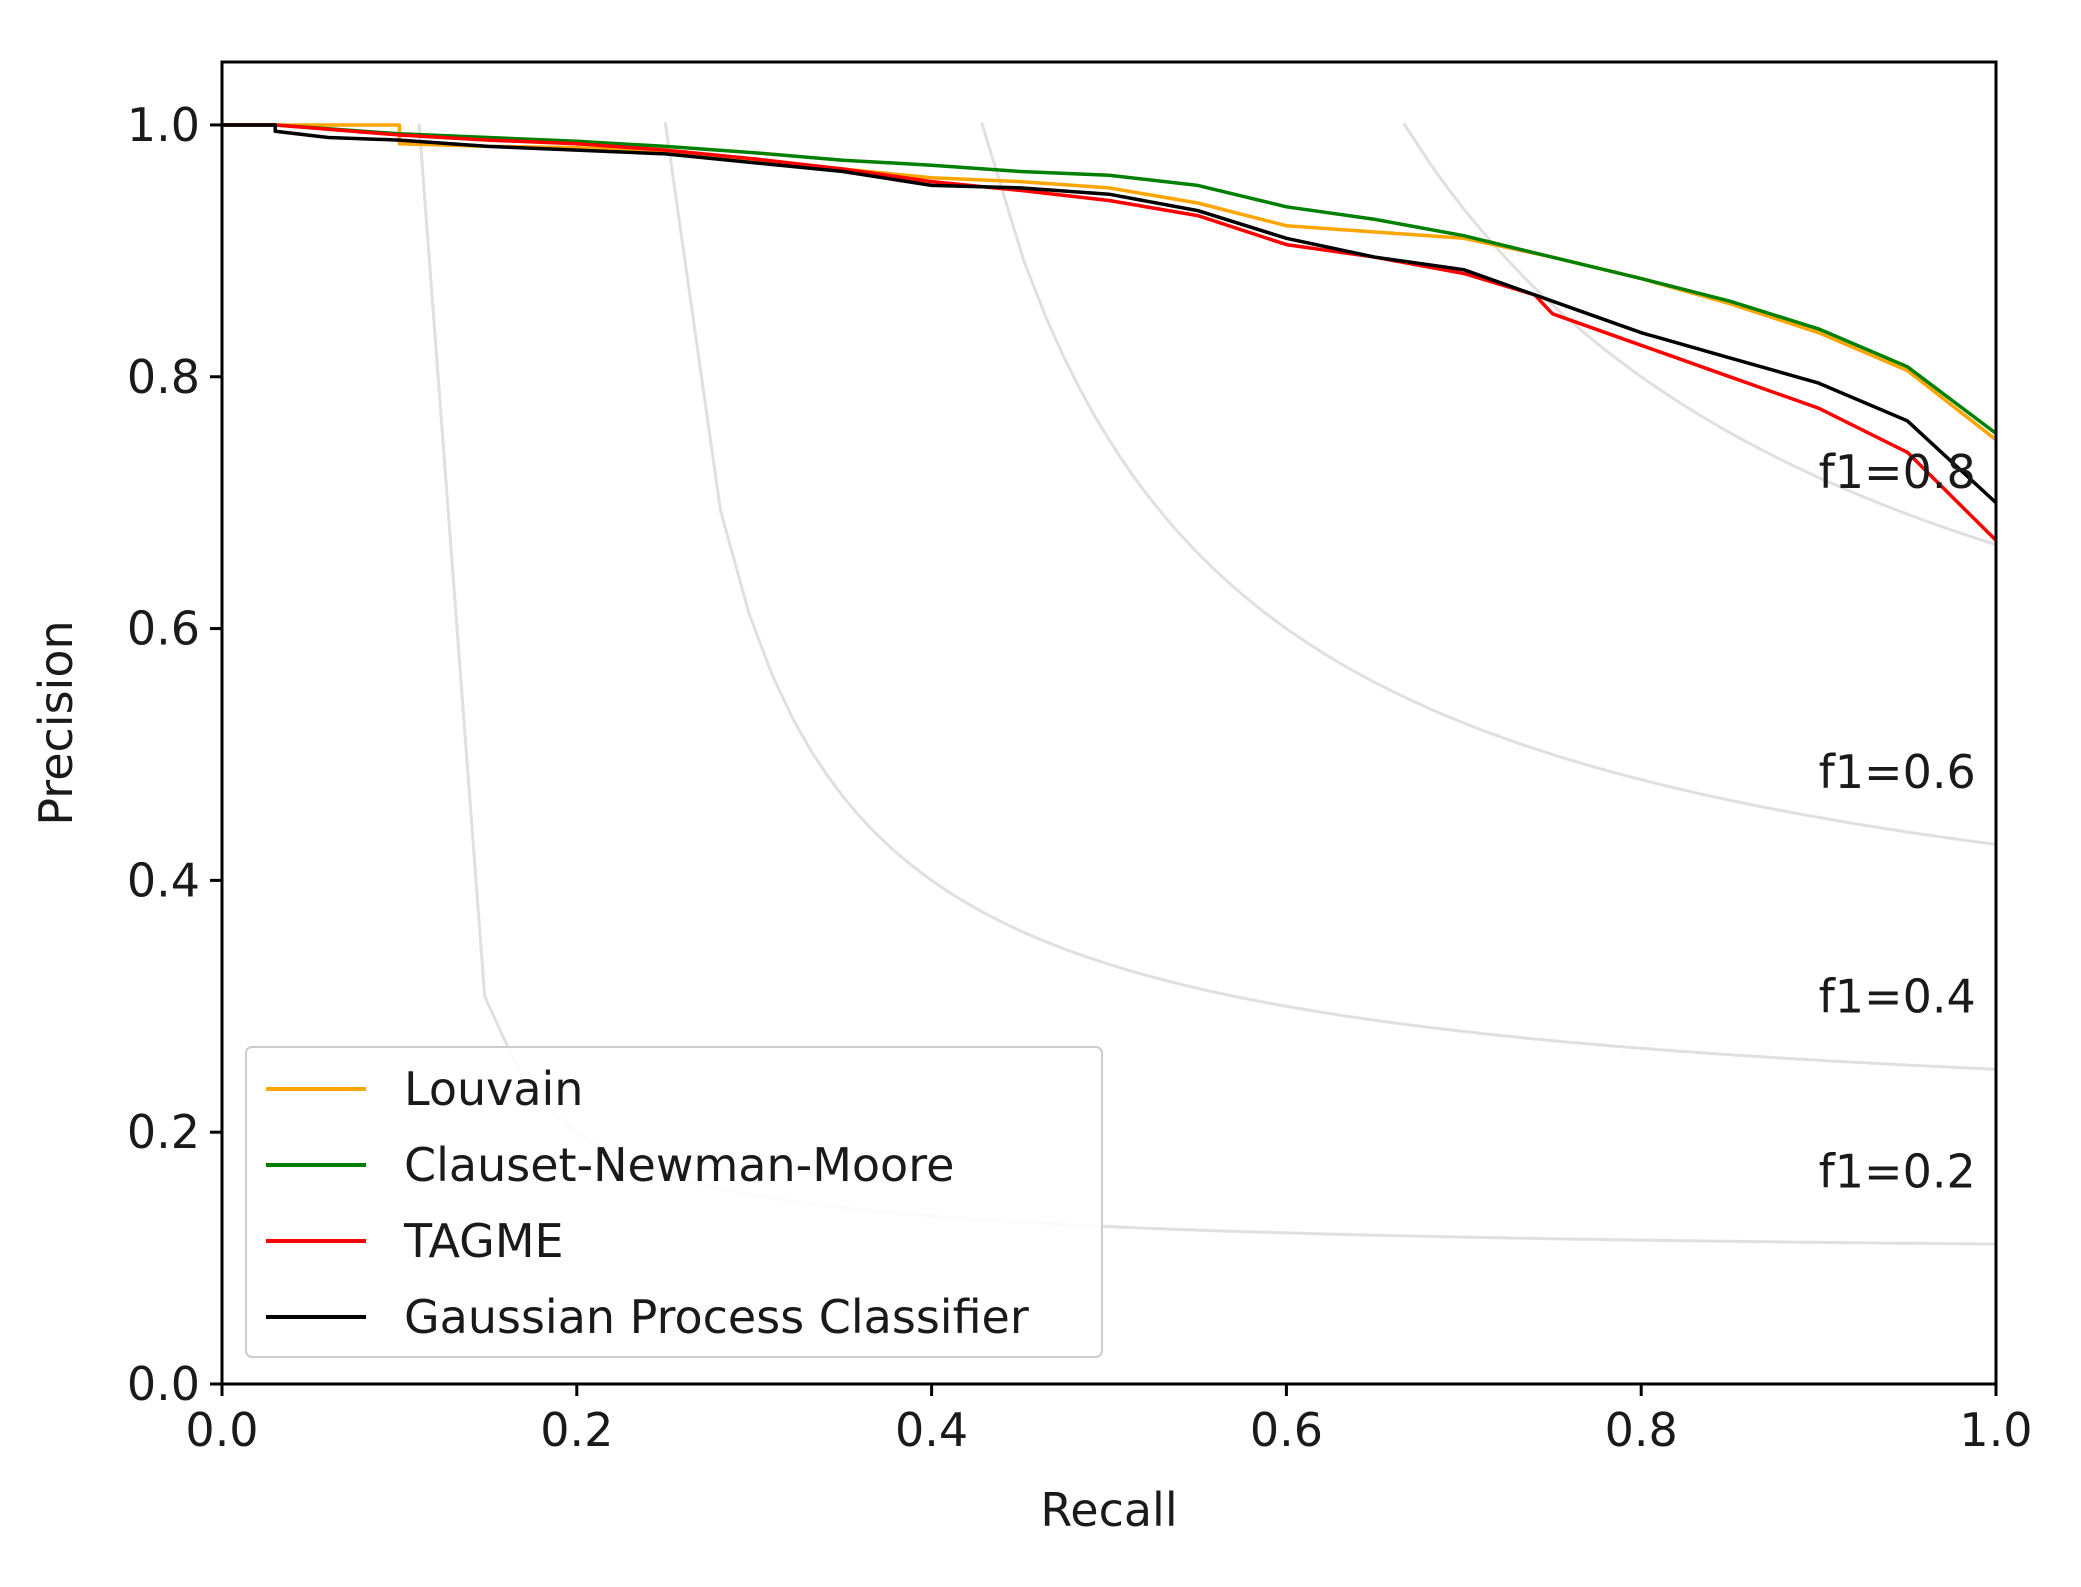  What do you see at coordinates (163, 1384) in the screenshot?
I see `y-tick-label: 0.0` at bounding box center [163, 1384].